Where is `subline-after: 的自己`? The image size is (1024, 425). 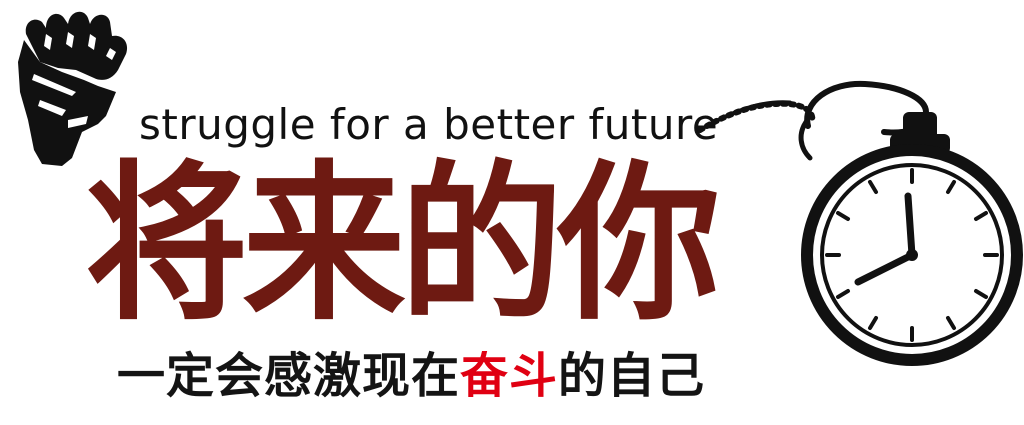
subline-after: 的自己 is located at coordinates (632, 376).